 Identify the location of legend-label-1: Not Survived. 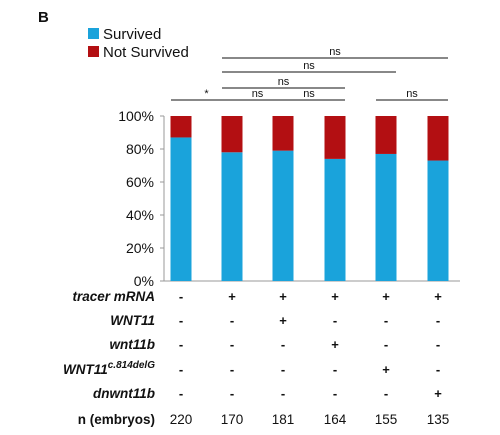
(146, 52).